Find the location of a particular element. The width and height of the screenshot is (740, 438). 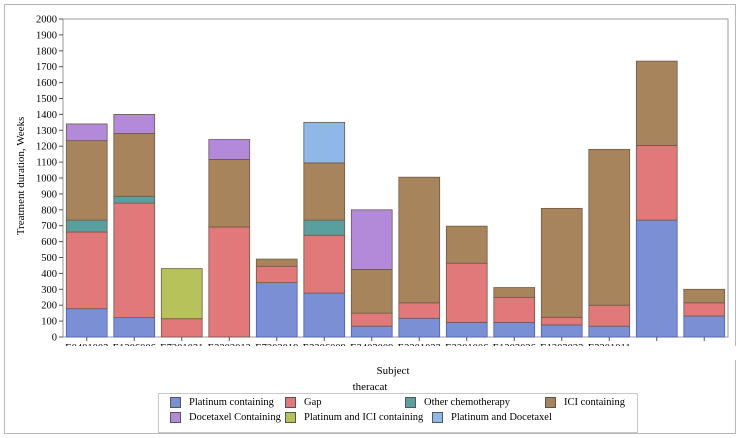

y-tick-label: 300 is located at coordinates (49, 290).